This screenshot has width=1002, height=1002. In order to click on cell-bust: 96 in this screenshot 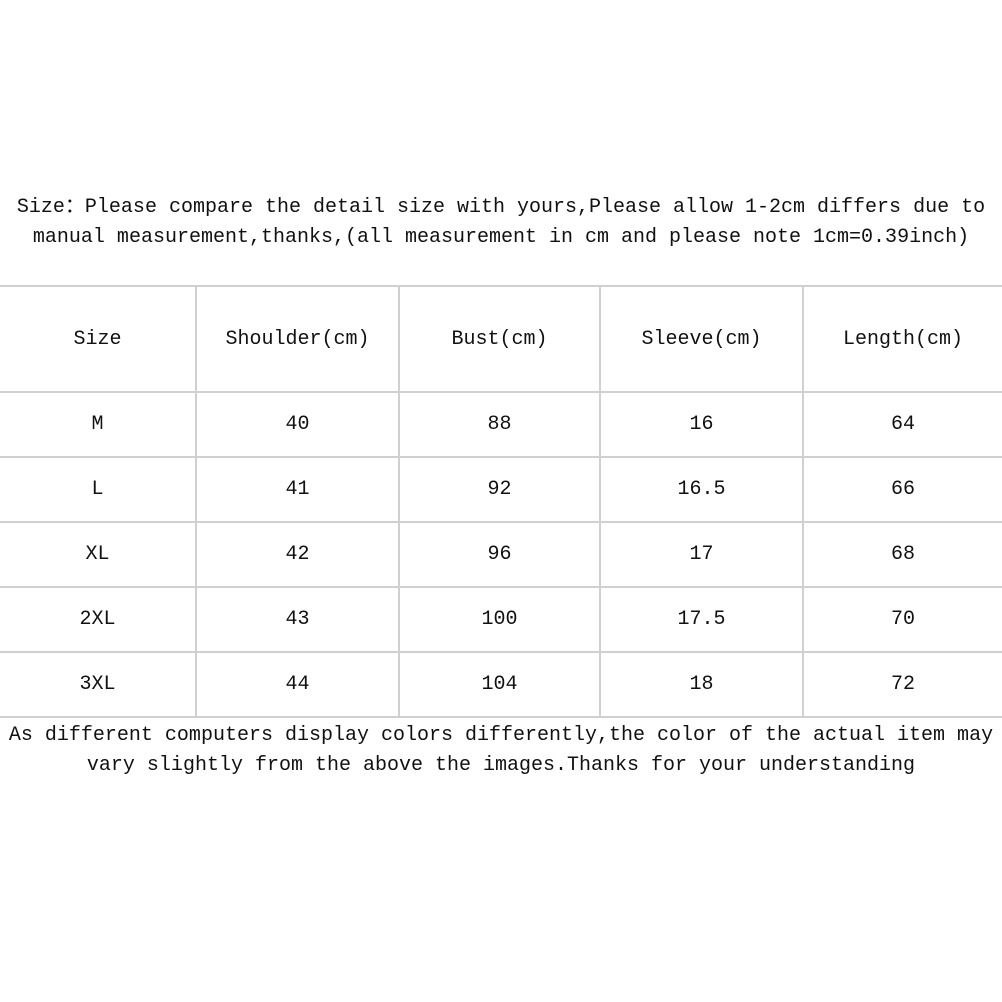, I will do `click(499, 554)`.